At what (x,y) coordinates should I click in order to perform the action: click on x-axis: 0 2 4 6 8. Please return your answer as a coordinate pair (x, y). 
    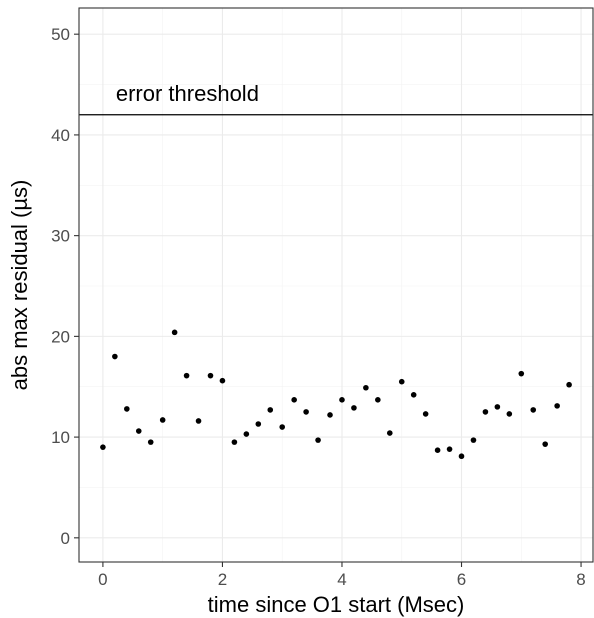
    Looking at the image, I should click on (342, 575).